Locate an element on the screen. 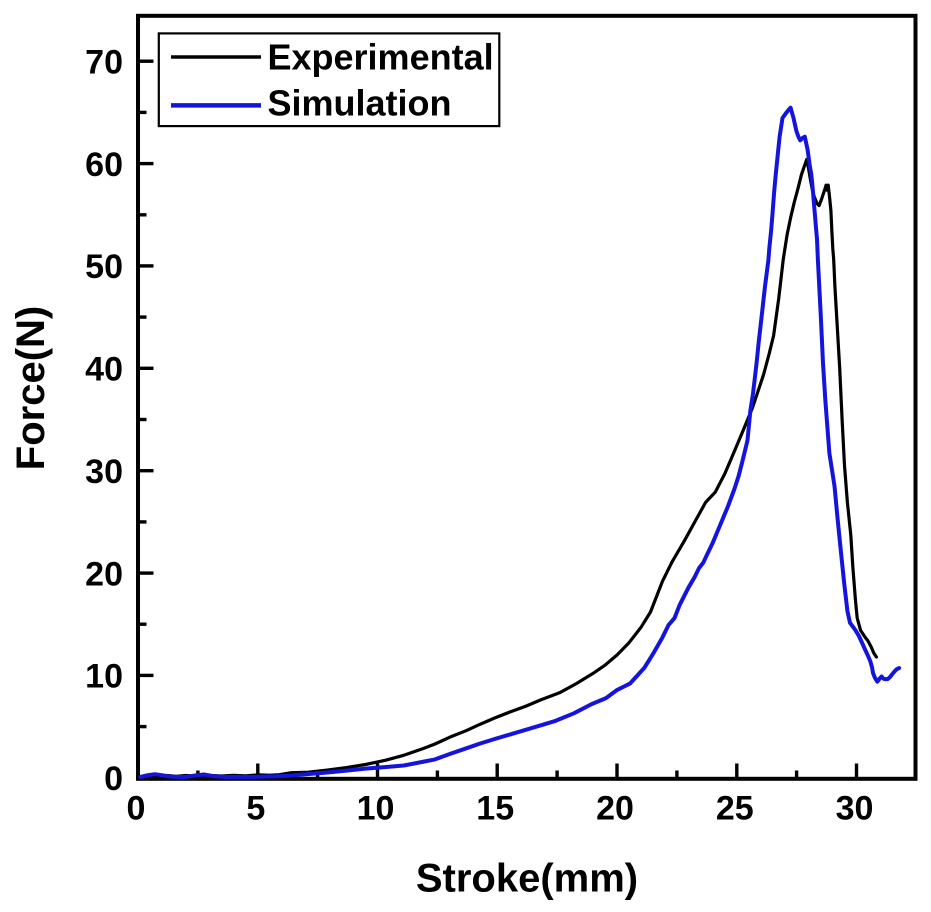  svg-text: 60 is located at coordinates (104, 165).